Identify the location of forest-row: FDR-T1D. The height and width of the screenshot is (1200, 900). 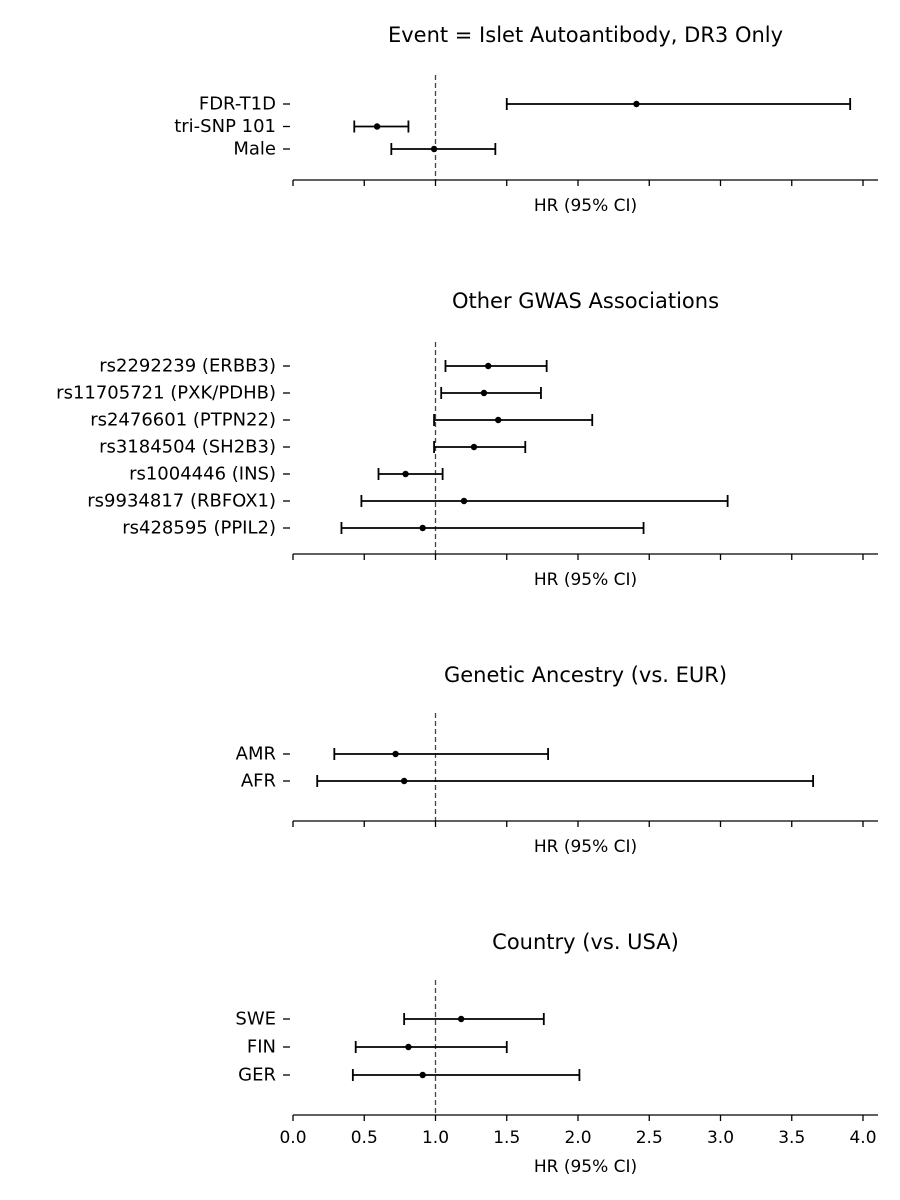
(525, 104).